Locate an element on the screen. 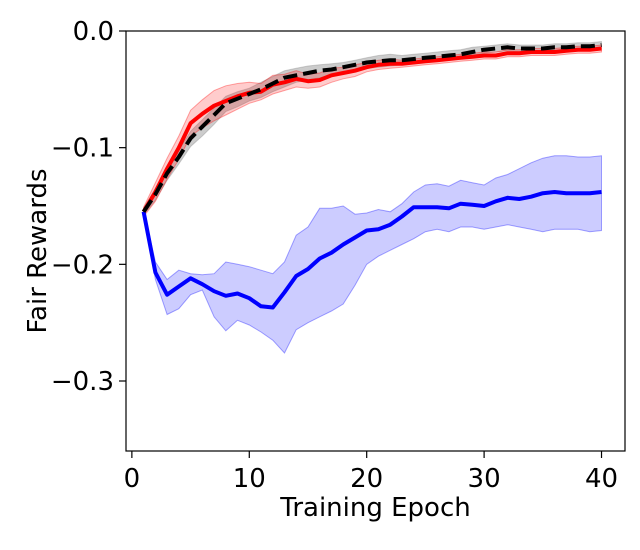  x-tick-label: 10 is located at coordinates (249, 479).